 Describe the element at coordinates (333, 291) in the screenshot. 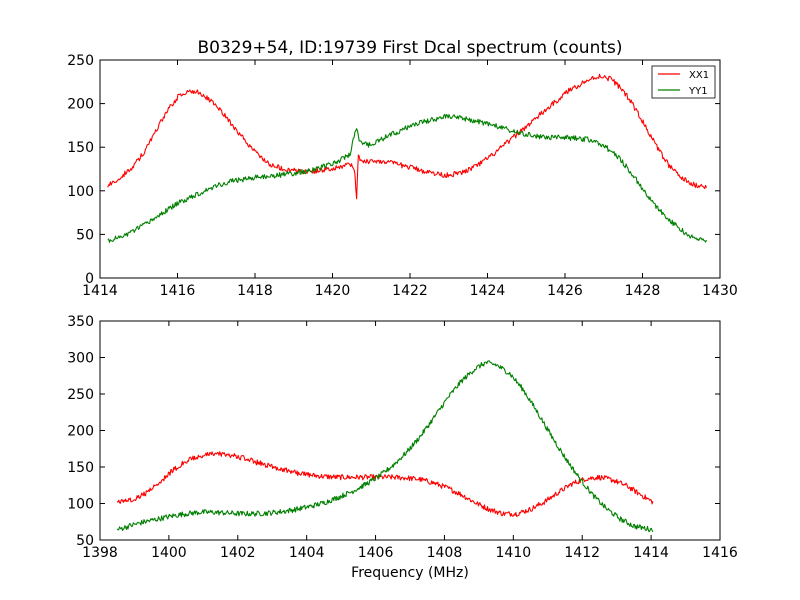

I see `x-tick-label: 1420` at that location.